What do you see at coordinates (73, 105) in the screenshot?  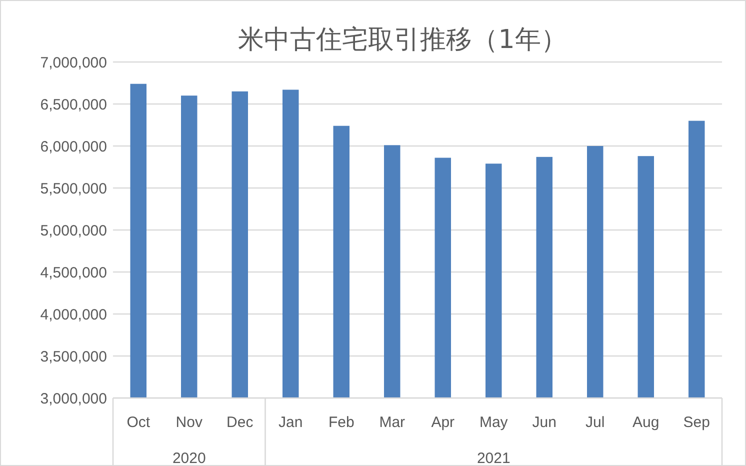 I see `y-tick-label: 6,500,000` at bounding box center [73, 105].